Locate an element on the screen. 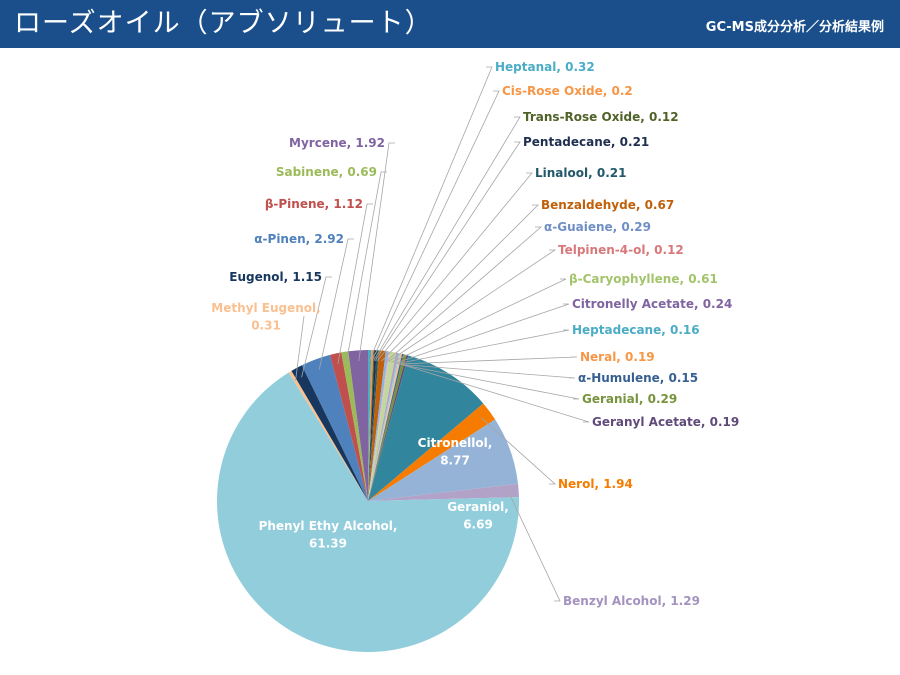 The height and width of the screenshot is (675, 900). slice-caryophyllene is located at coordinates (382, 426).